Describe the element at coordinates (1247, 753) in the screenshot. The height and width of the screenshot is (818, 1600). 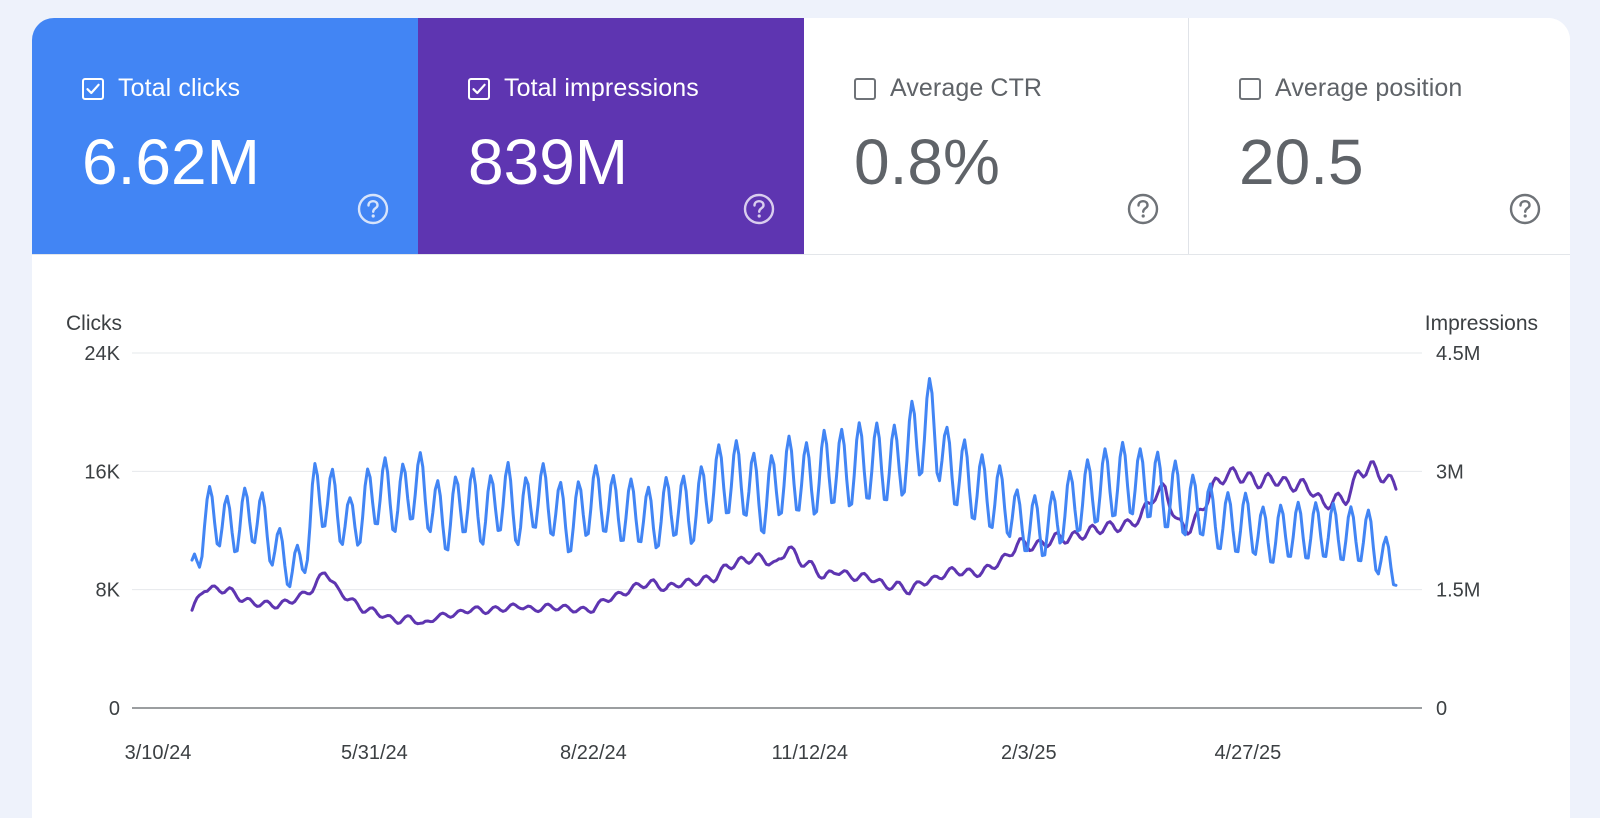
I see `x-tick-label: 4/27/25` at that location.